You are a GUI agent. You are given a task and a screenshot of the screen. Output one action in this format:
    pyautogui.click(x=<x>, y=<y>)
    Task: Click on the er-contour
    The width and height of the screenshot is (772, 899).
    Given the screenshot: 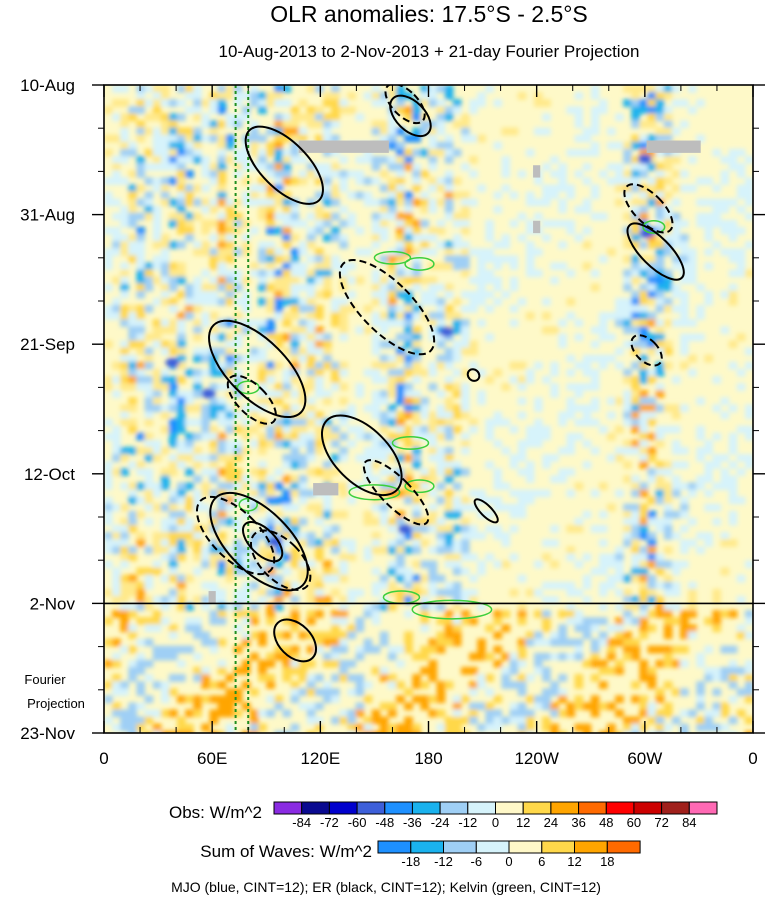 What is the action you would take?
    pyautogui.click(x=486, y=511)
    